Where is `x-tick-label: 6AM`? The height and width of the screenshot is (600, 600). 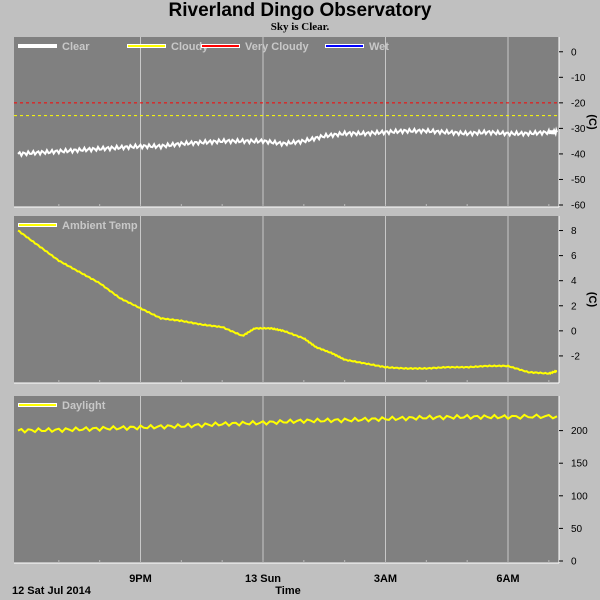
x-tick-label: 6AM is located at coordinates (507, 579).